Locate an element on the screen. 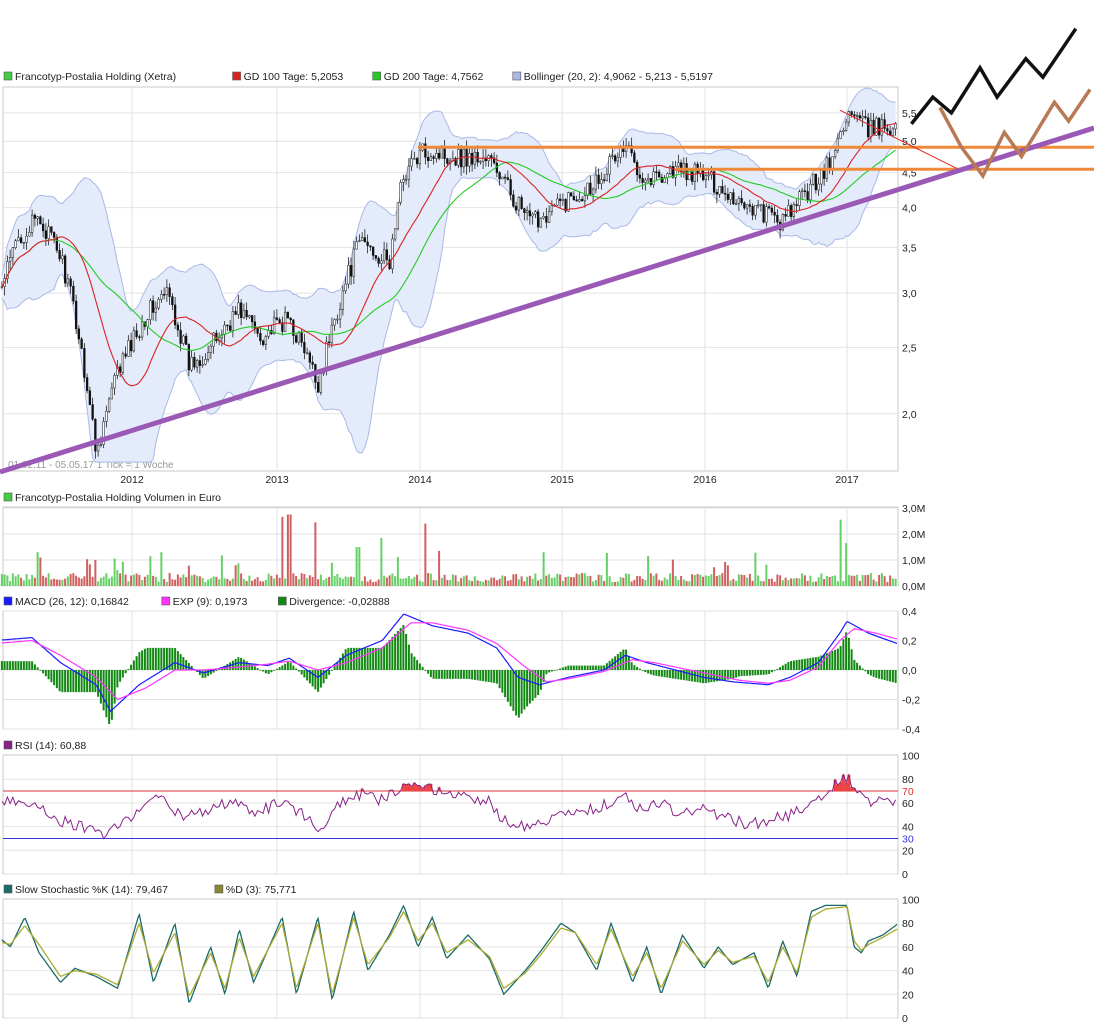  volume-y-tick-label: 3,0M is located at coordinates (913, 509).